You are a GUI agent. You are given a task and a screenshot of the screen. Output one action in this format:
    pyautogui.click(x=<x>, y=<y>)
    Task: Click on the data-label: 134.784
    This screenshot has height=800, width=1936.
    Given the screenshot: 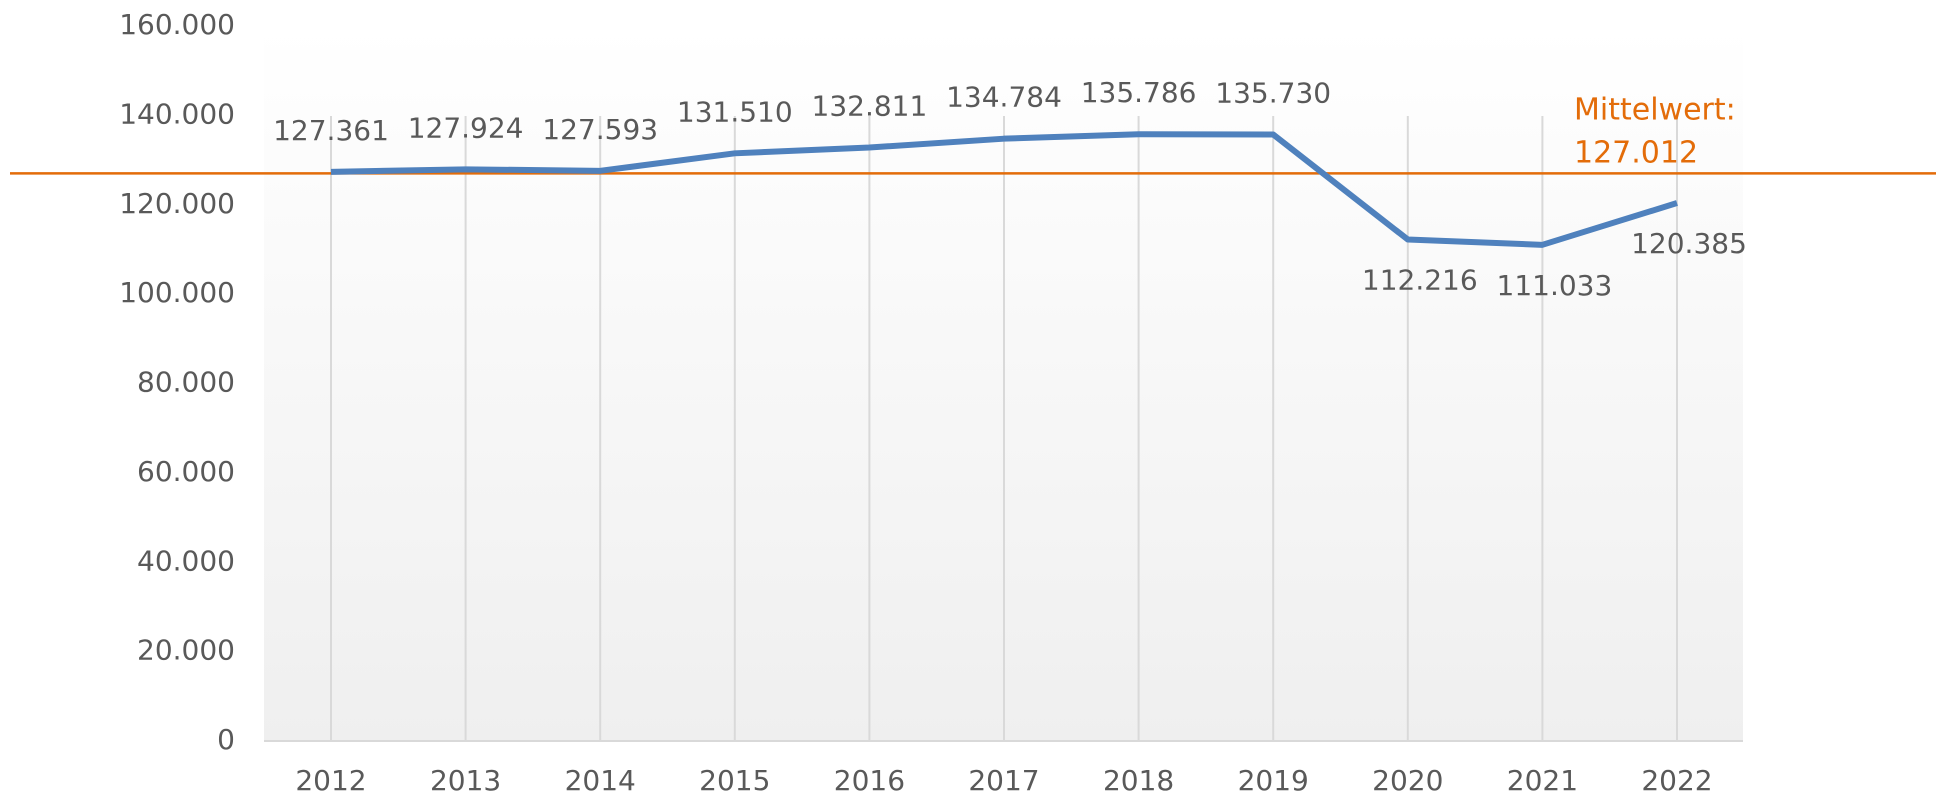 What is the action you would take?
    pyautogui.click(x=1004, y=97)
    